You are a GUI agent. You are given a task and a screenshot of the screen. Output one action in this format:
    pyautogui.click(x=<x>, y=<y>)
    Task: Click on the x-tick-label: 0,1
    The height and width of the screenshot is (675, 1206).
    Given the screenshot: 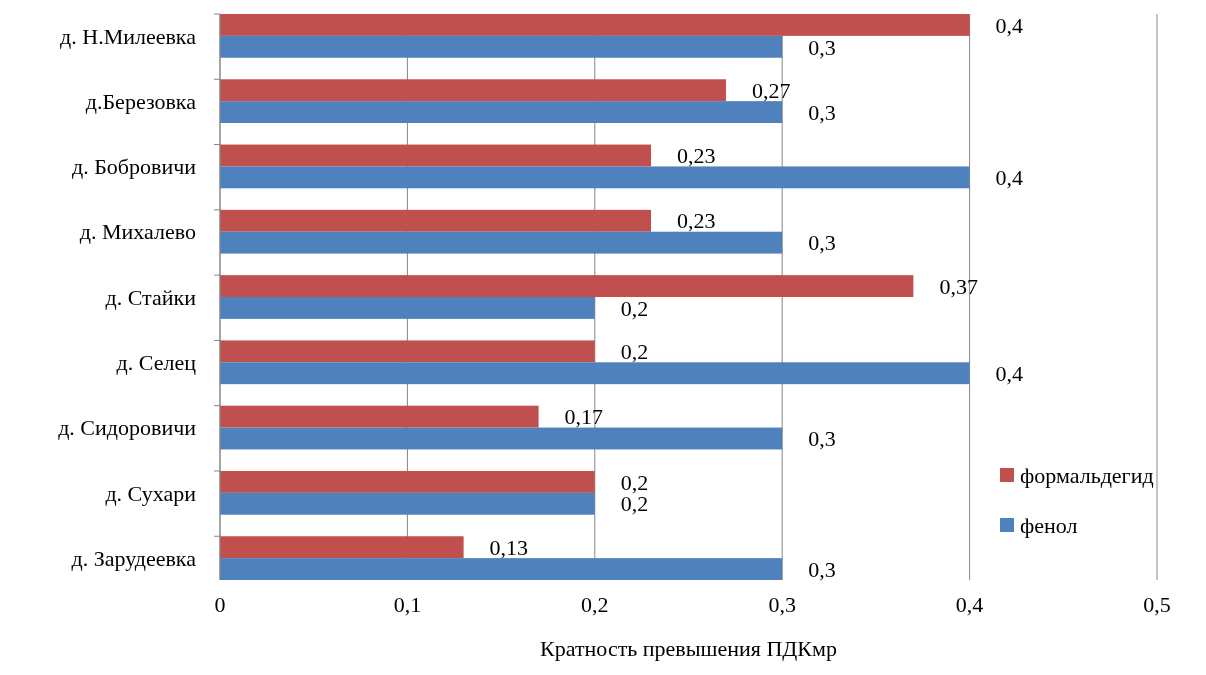 What is the action you would take?
    pyautogui.click(x=407, y=604)
    